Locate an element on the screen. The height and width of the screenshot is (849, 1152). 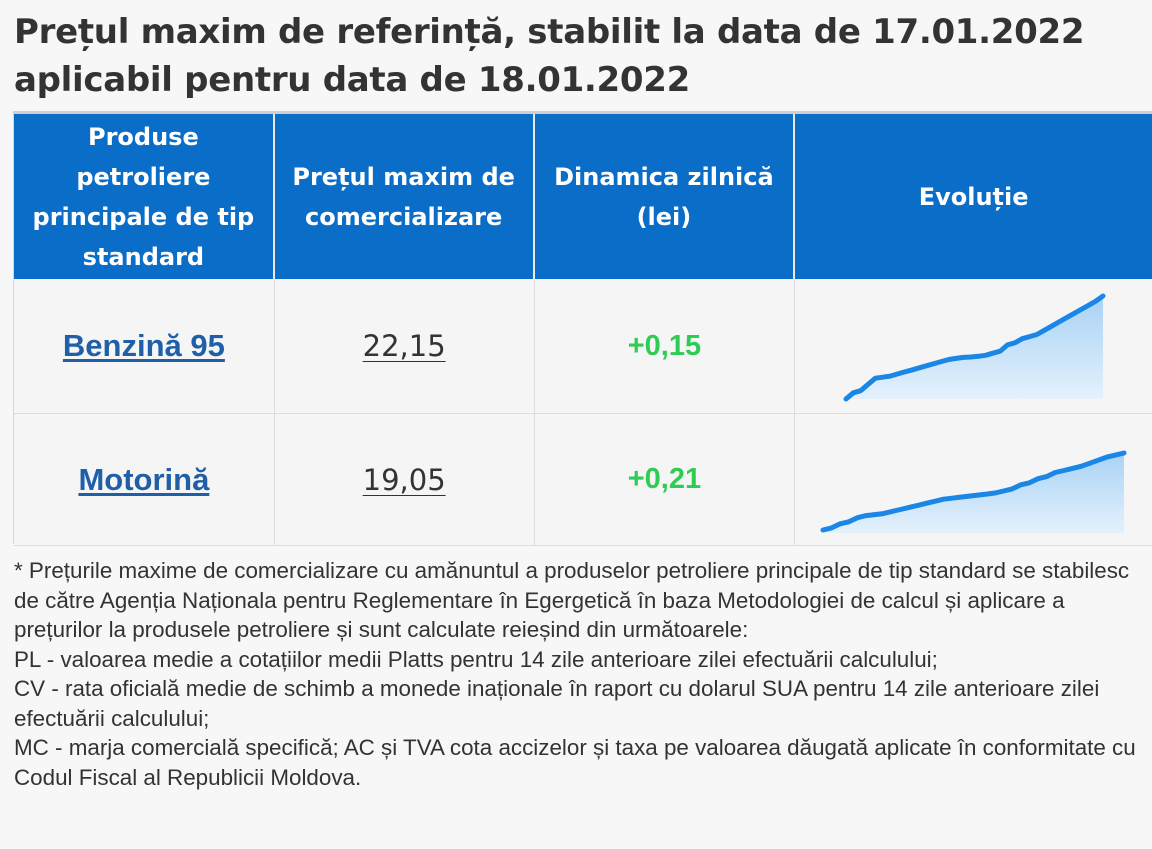
price-value: 22,15 is located at coordinates (404, 346).